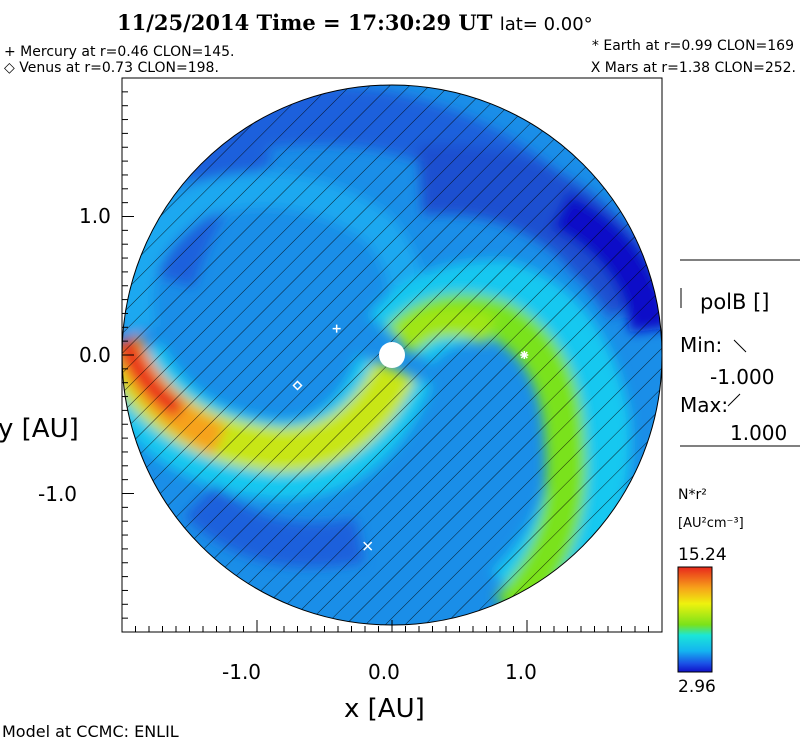 The height and width of the screenshot is (746, 800). Describe the element at coordinates (521, 672) in the screenshot. I see `xtick-label: 1.0` at that location.